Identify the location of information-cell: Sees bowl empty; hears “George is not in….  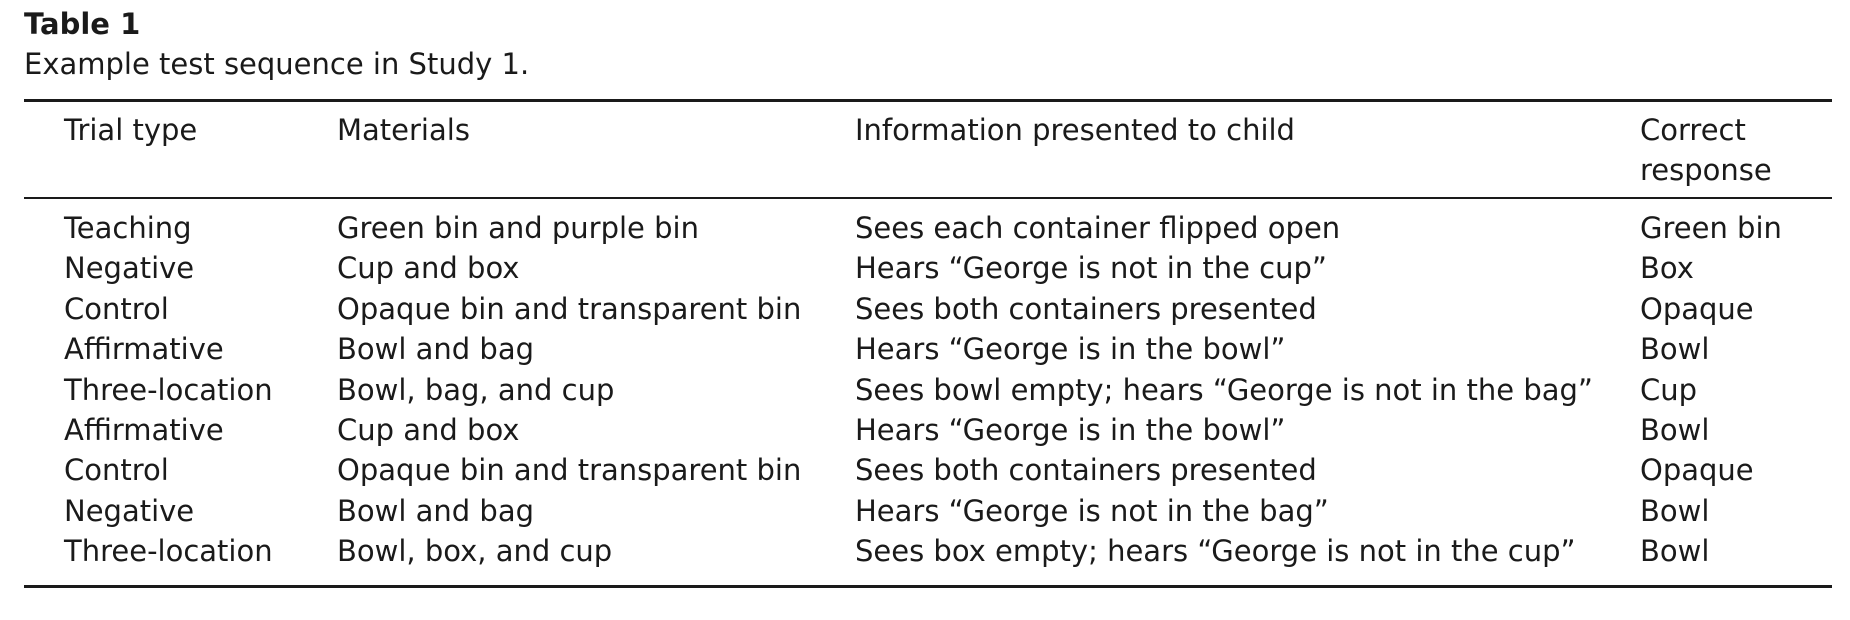
(1224, 389).